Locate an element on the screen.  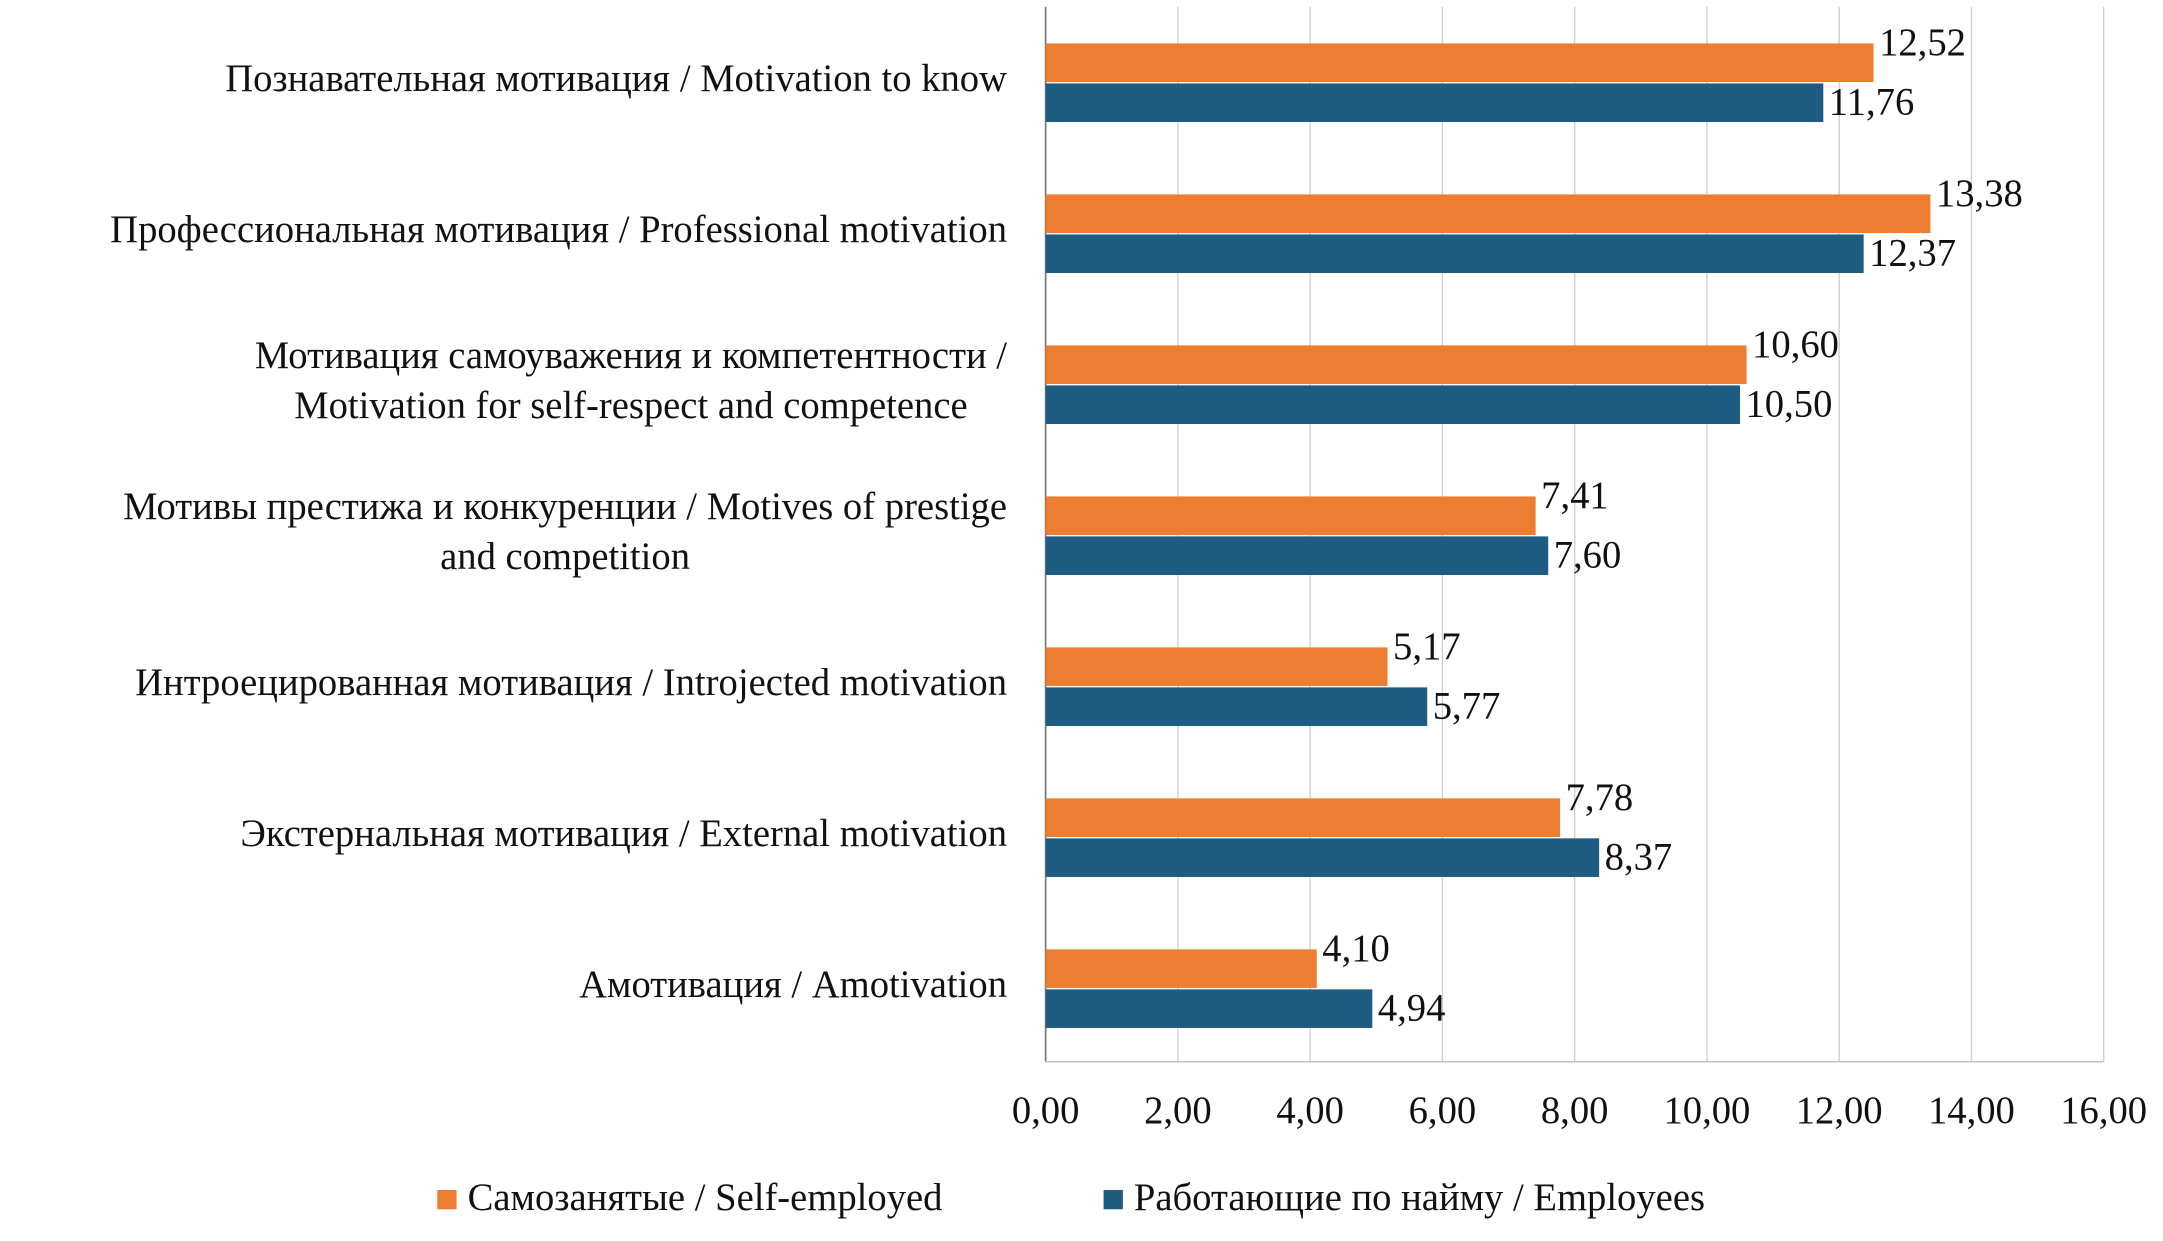
x-tick-label: 4,00 is located at coordinates (1310, 1111).